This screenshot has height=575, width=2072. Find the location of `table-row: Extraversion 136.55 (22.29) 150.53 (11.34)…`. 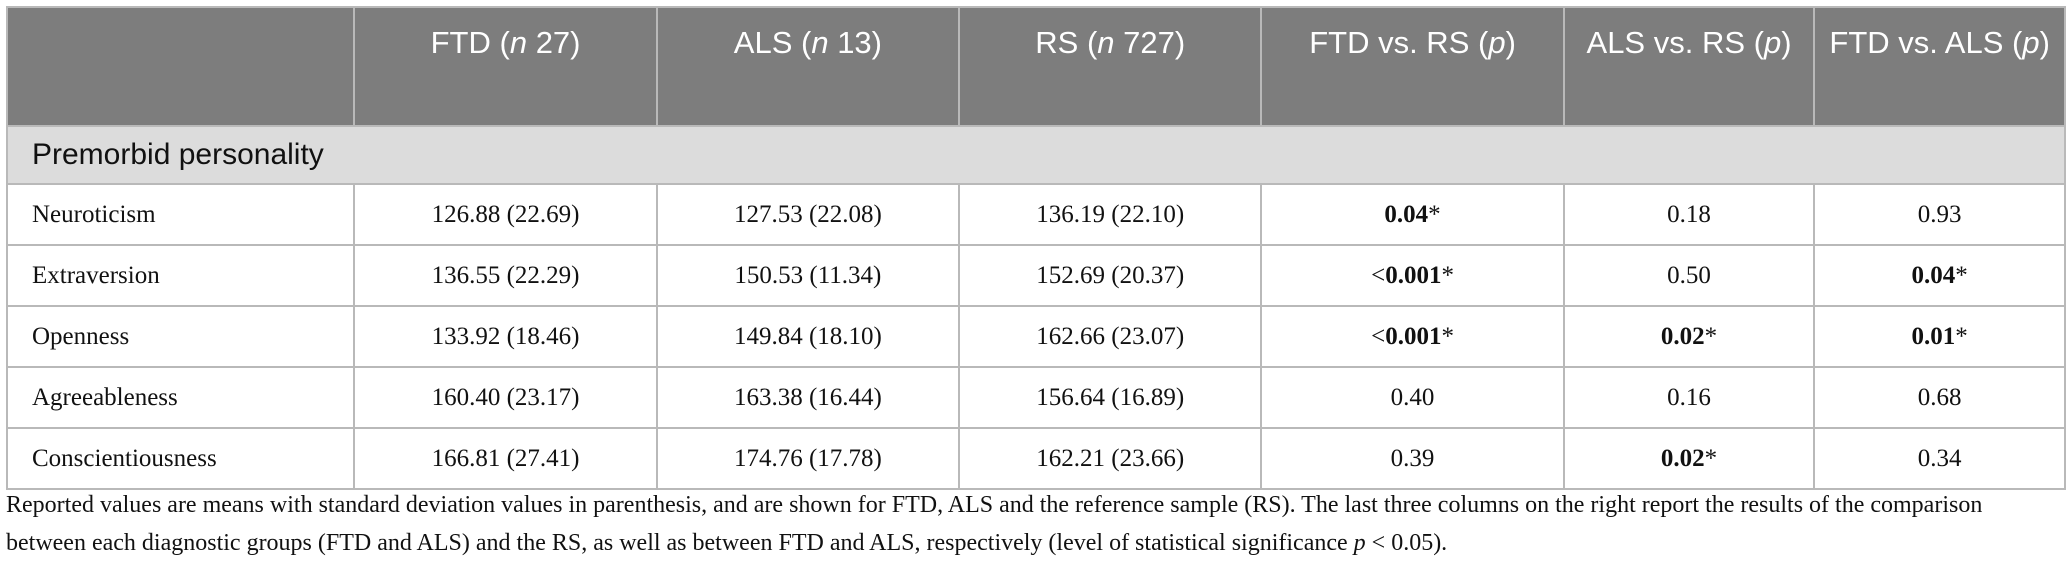

table-row: Extraversion 136.55 (22.29) 150.53 (11.34)… is located at coordinates (1035, 275).